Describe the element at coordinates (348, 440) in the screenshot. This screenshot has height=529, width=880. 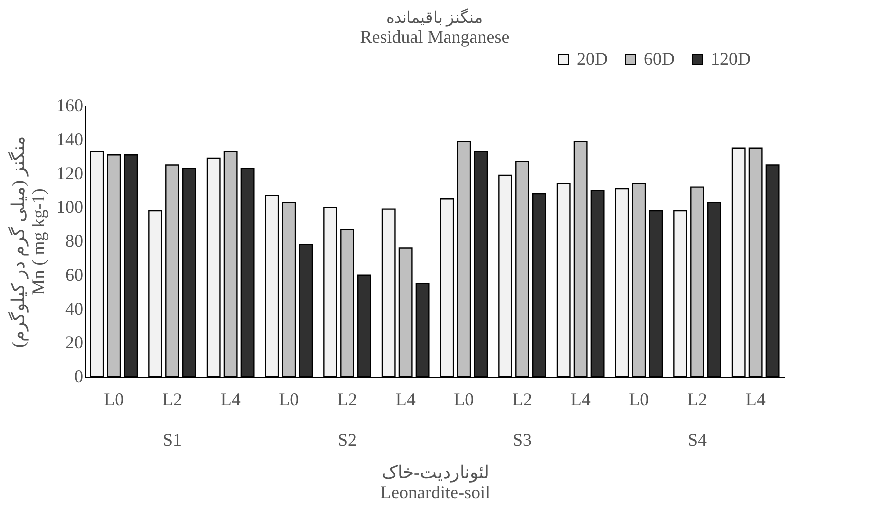
I see `text: S2` at that location.